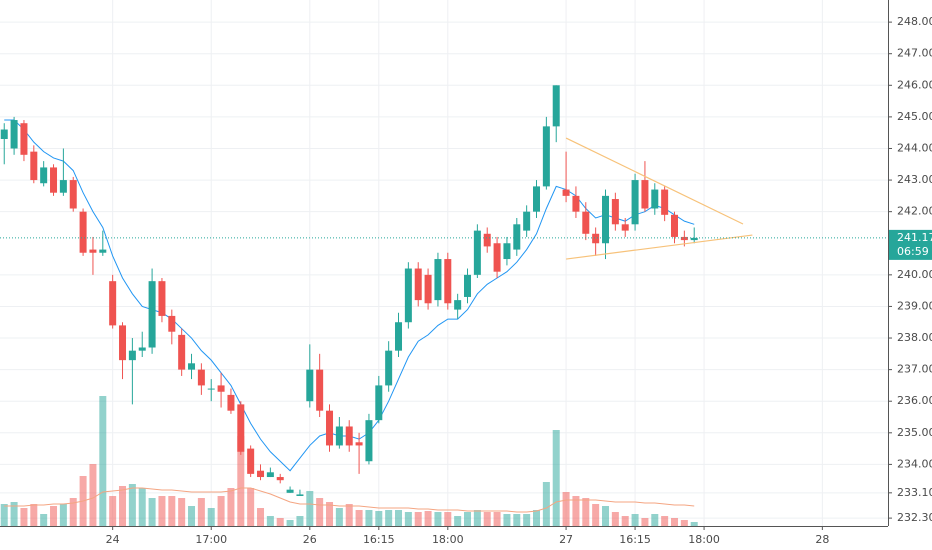  I want to click on y-tick-label: 247.00, so click(914, 53).